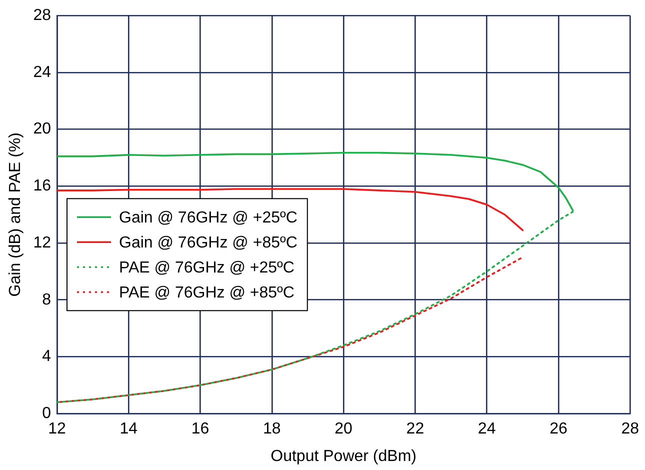  I want to click on y-tick-label: 12, so click(42, 243).